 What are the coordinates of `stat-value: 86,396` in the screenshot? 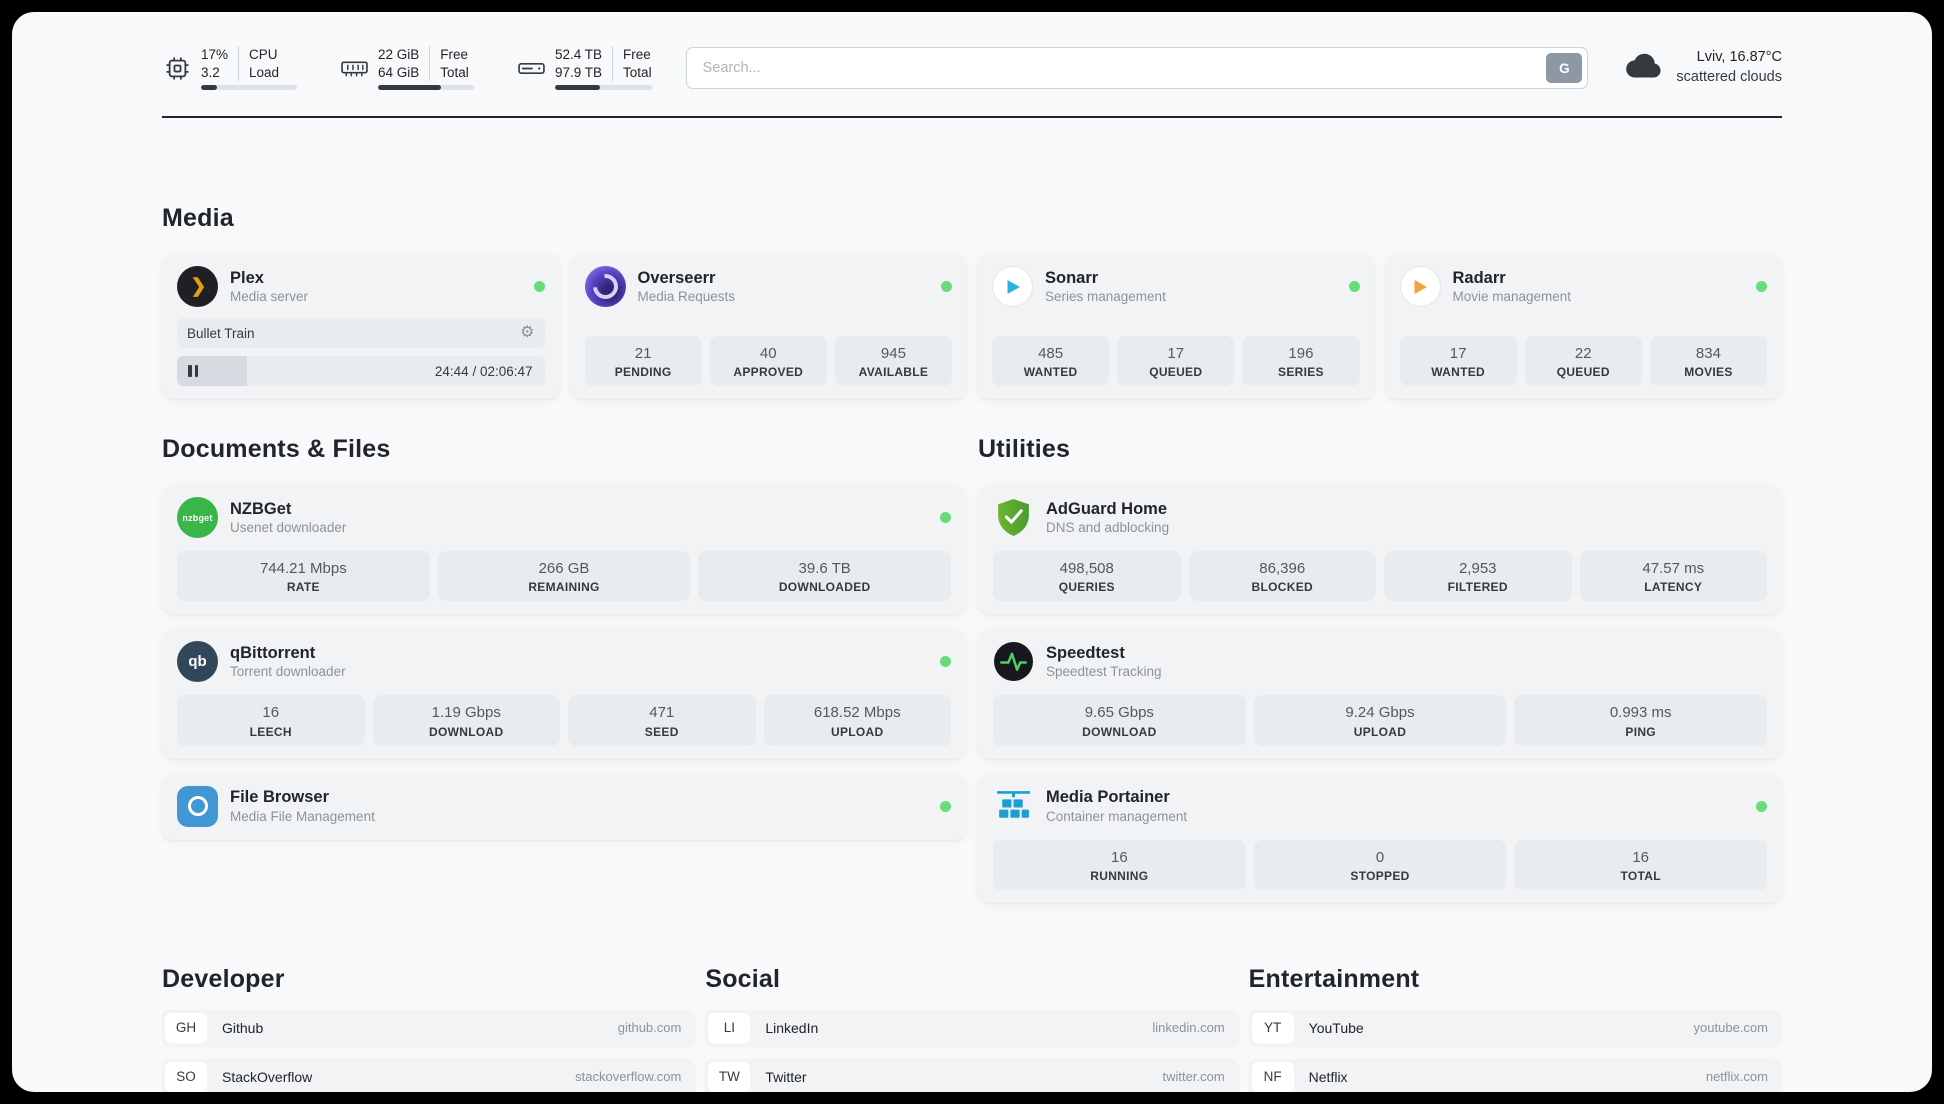 It's located at (1282, 569).